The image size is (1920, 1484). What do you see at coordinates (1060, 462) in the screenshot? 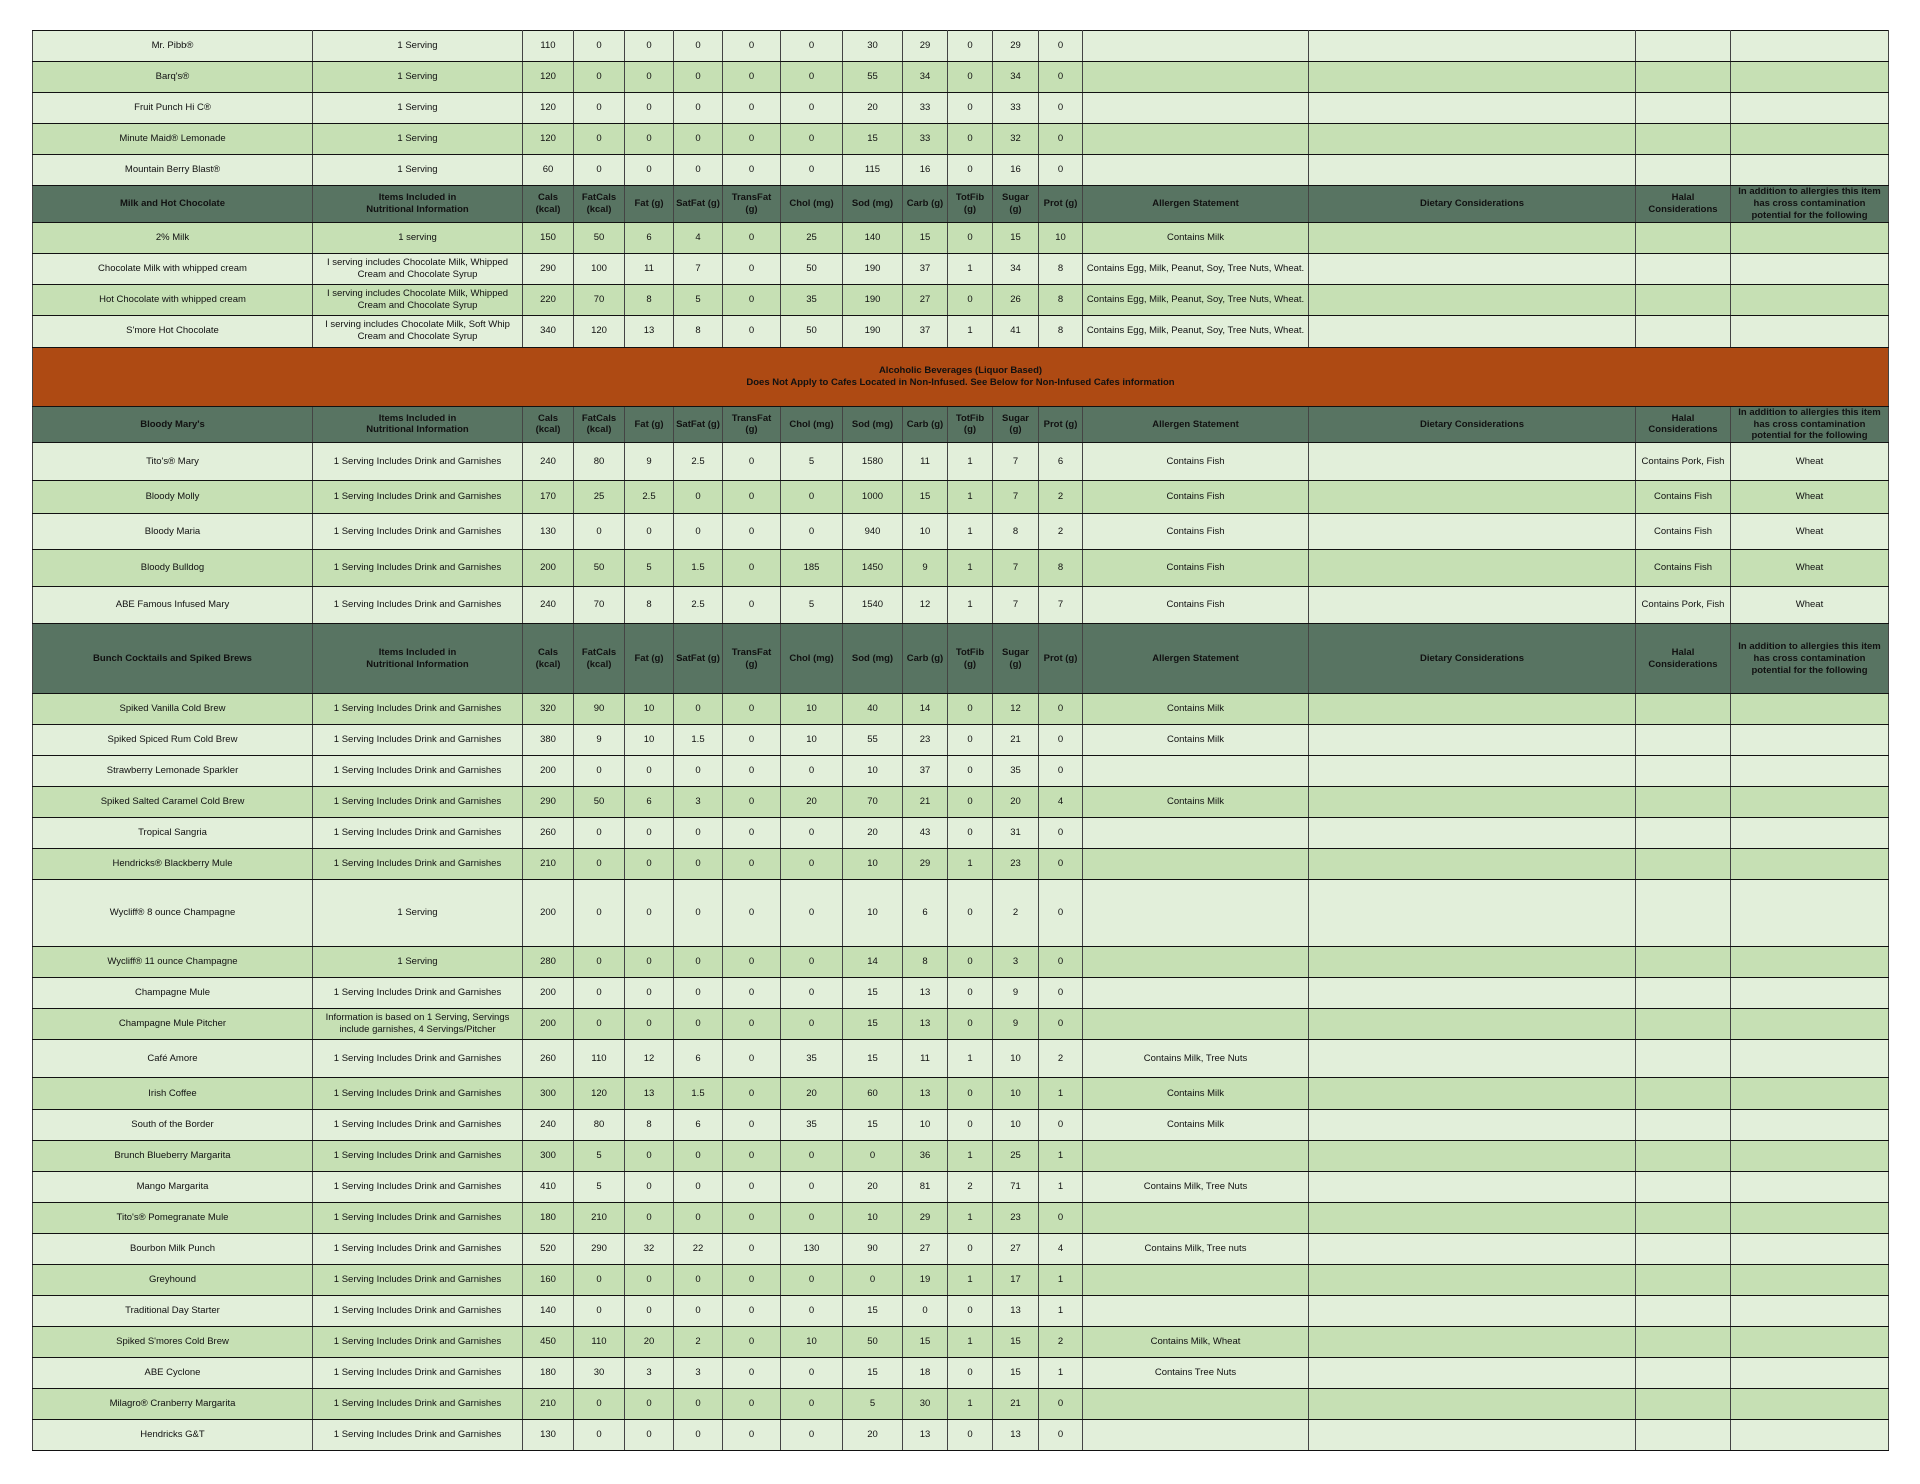
I see `cell-protein: 6` at bounding box center [1060, 462].